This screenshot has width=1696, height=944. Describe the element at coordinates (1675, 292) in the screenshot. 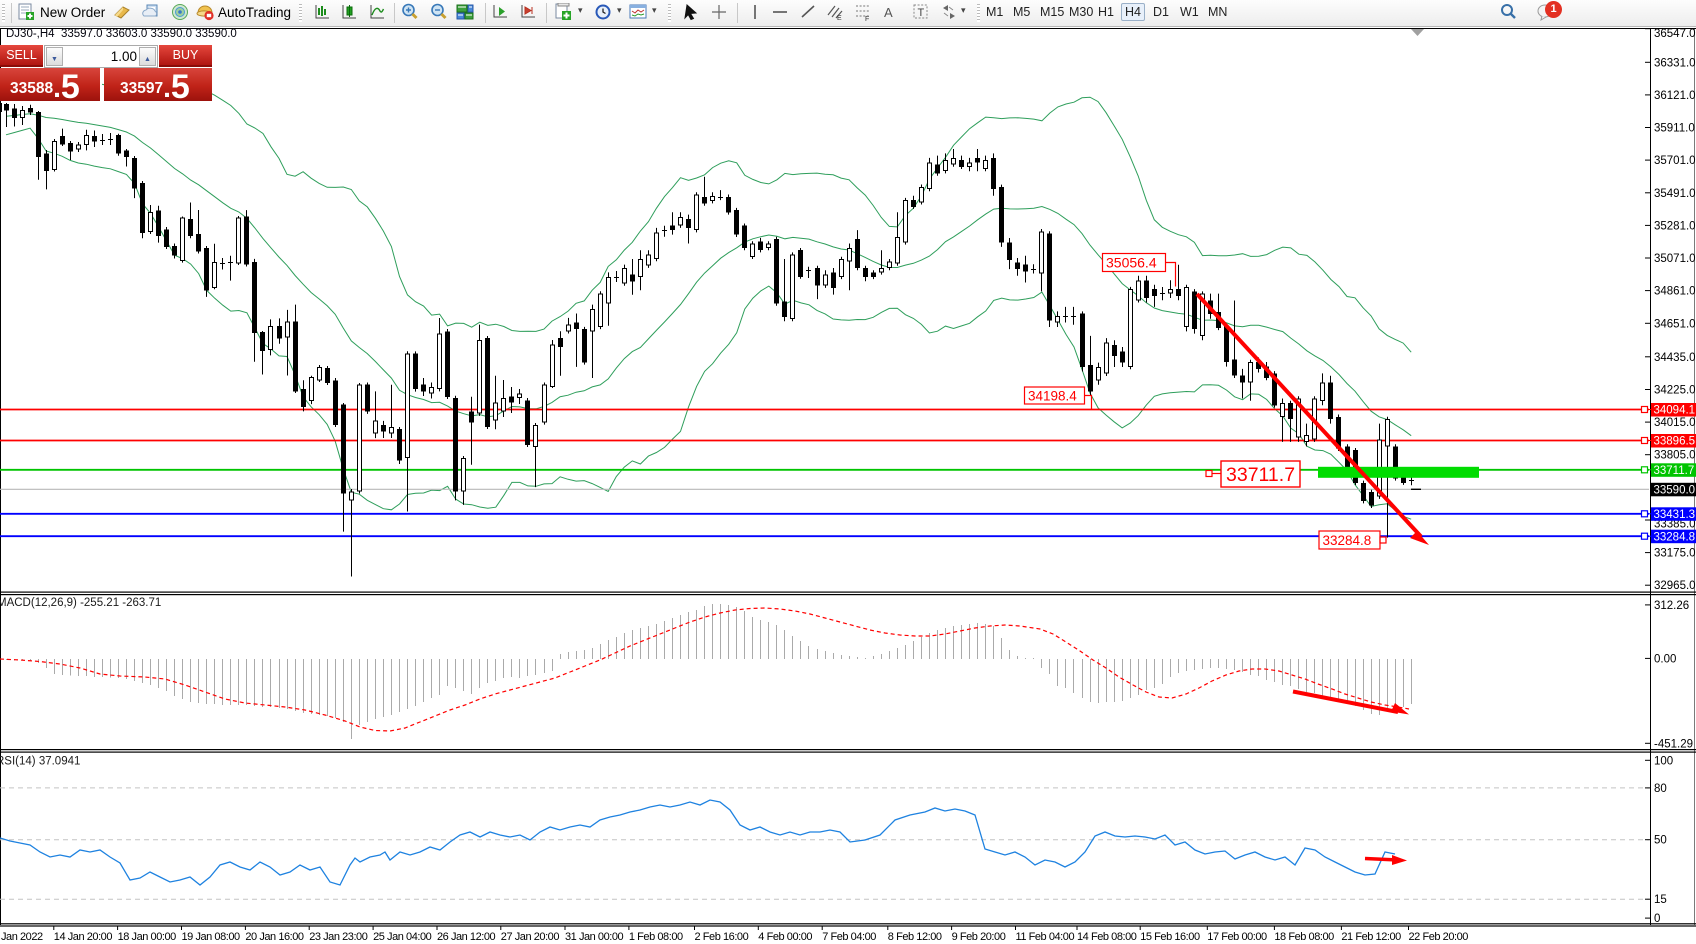

I see `svg-text: 34861.0` at that location.